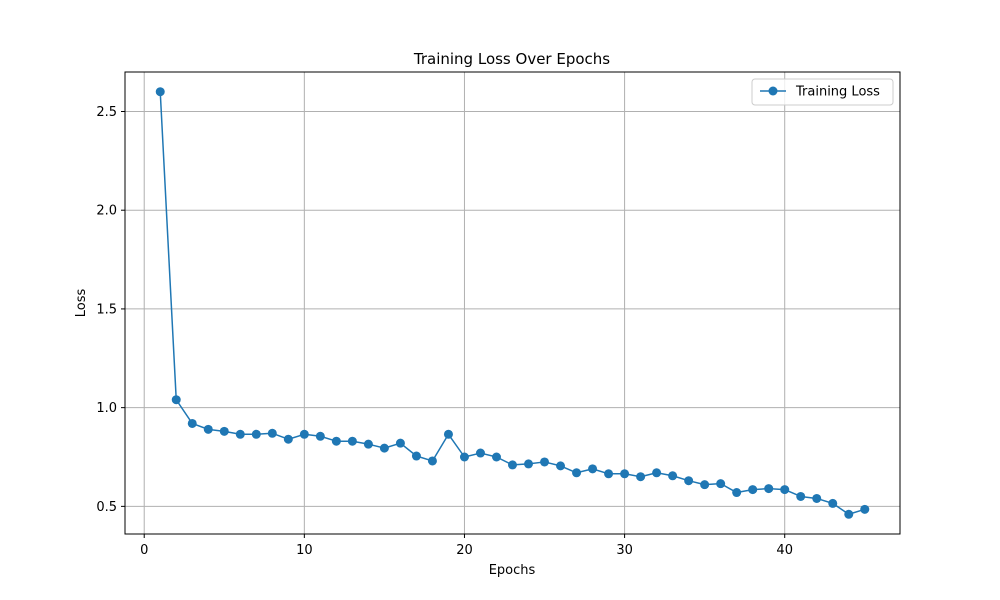 Image resolution: width=1000 pixels, height=600 pixels. I want to click on x-tick-label: 10, so click(304, 550).